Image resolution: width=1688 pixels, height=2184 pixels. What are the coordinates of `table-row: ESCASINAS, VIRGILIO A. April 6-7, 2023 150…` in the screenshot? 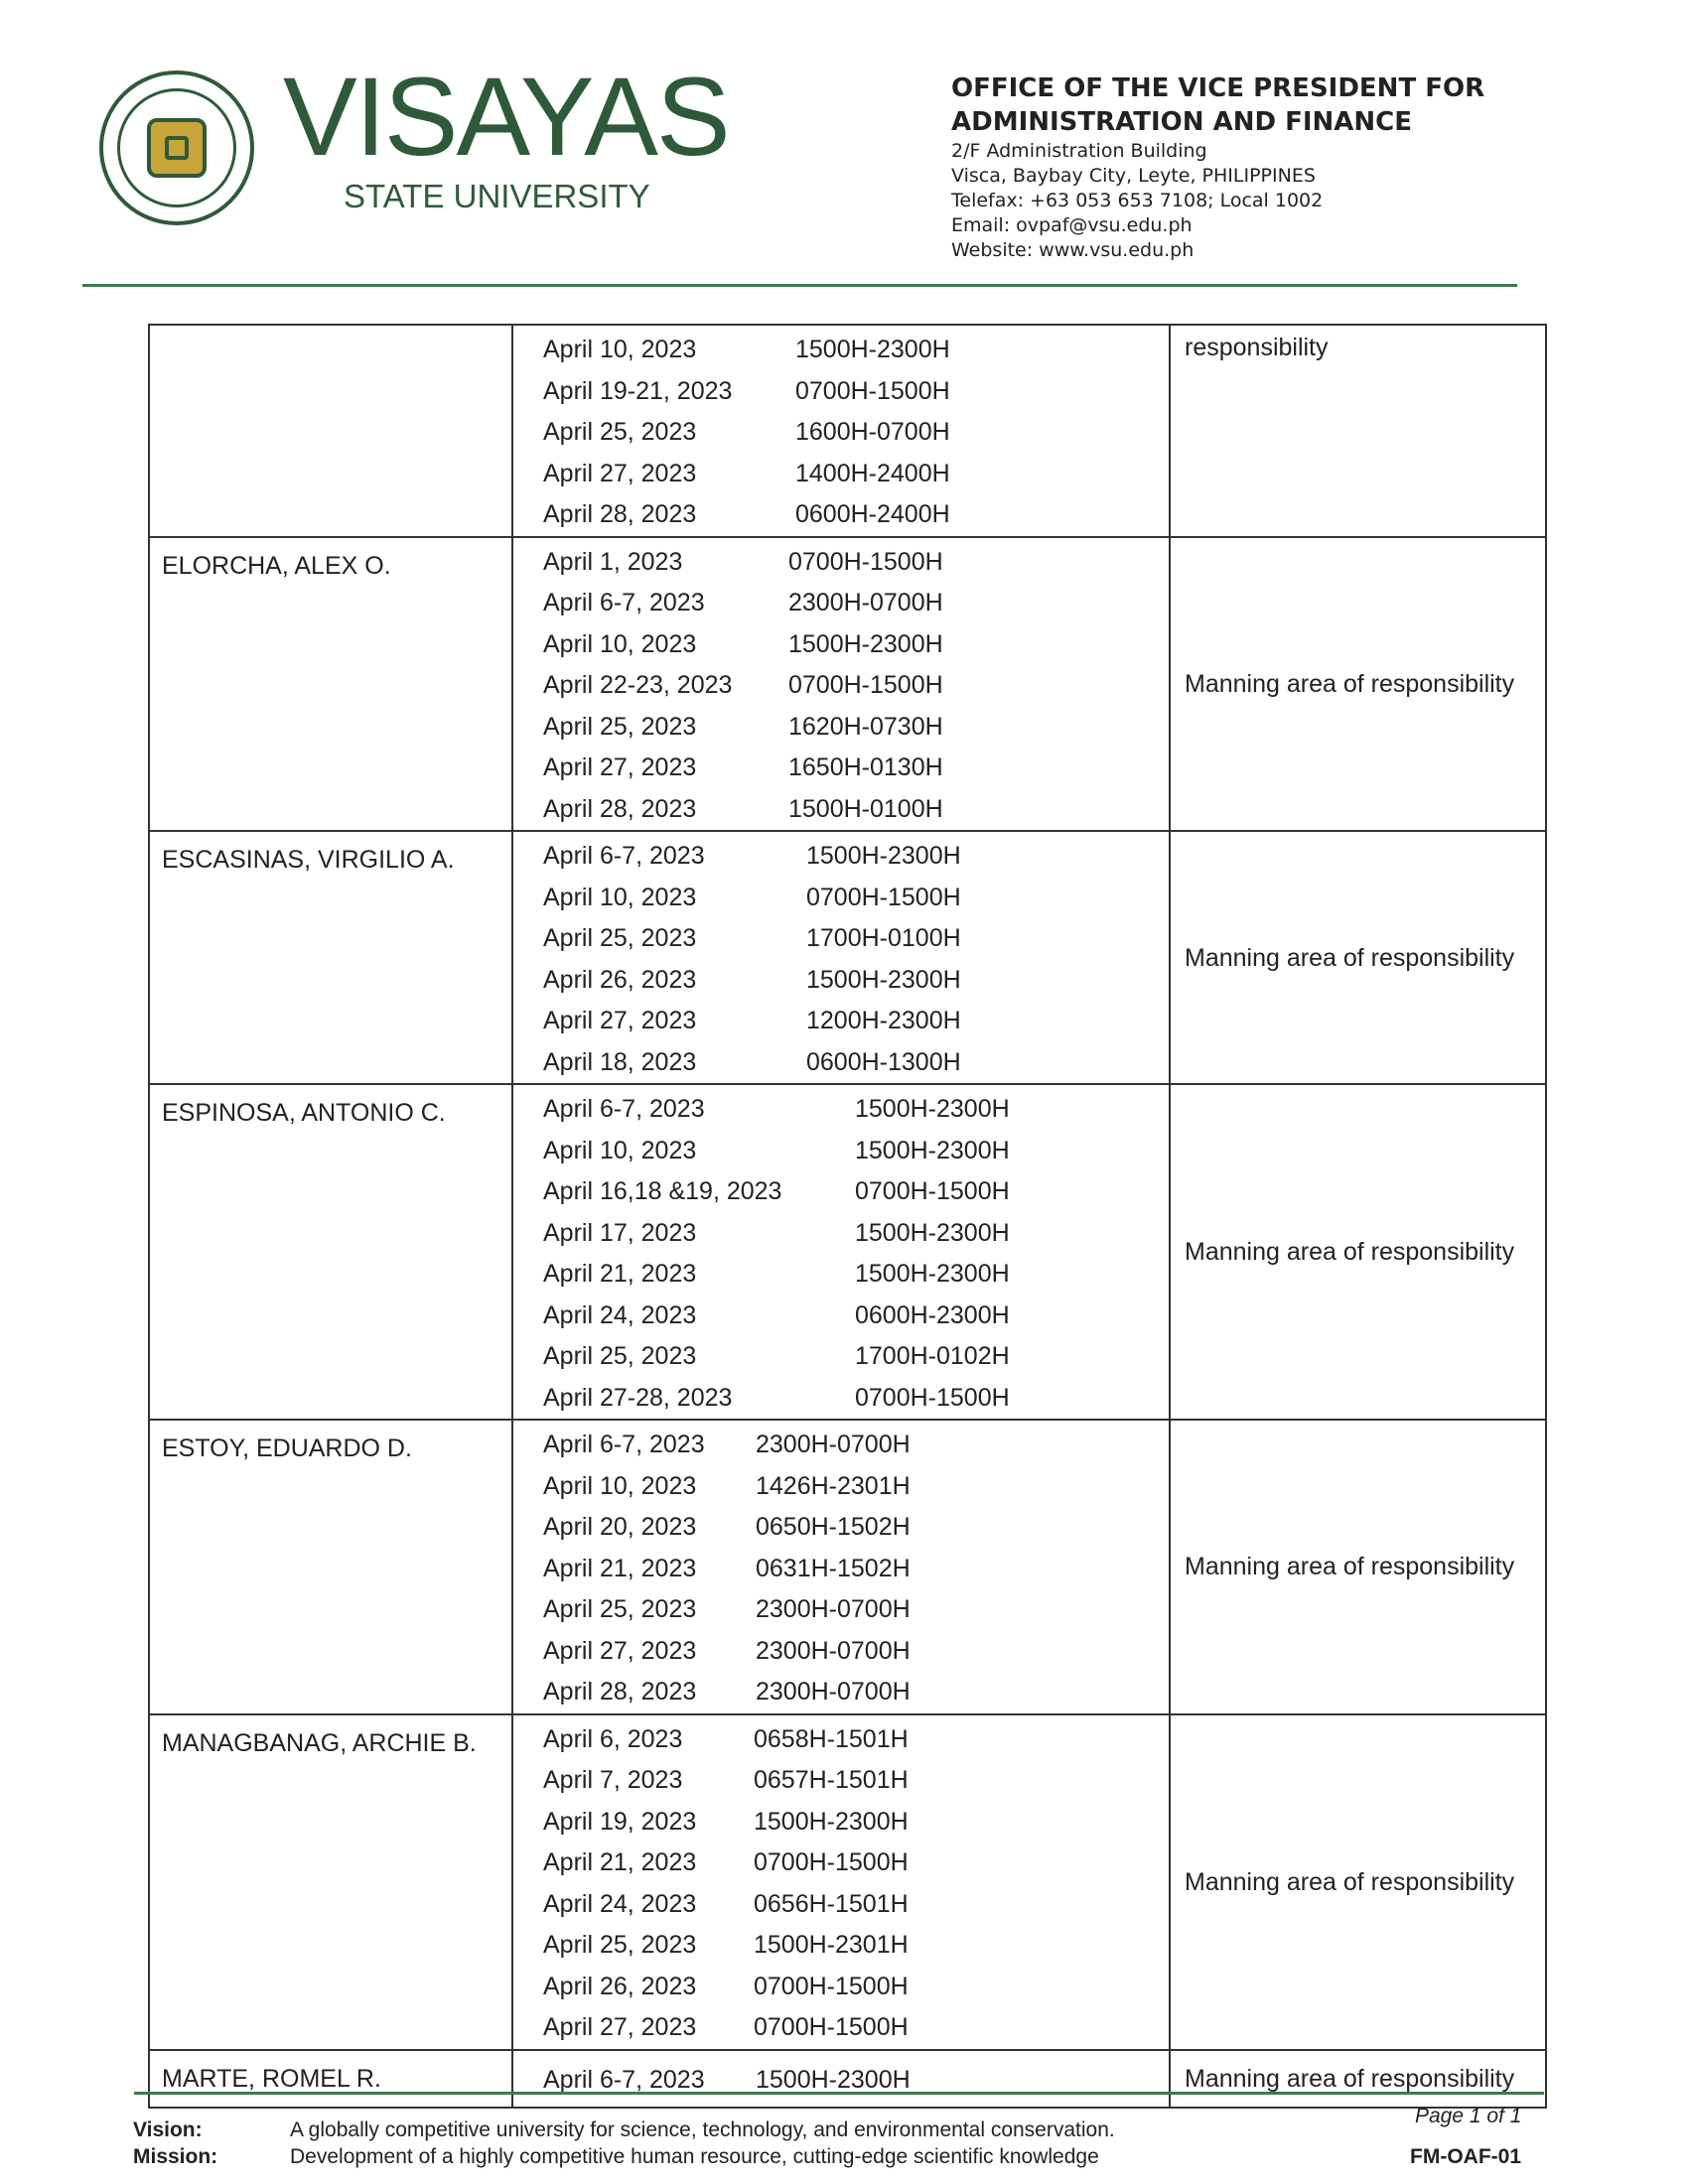 It's located at (847, 957).